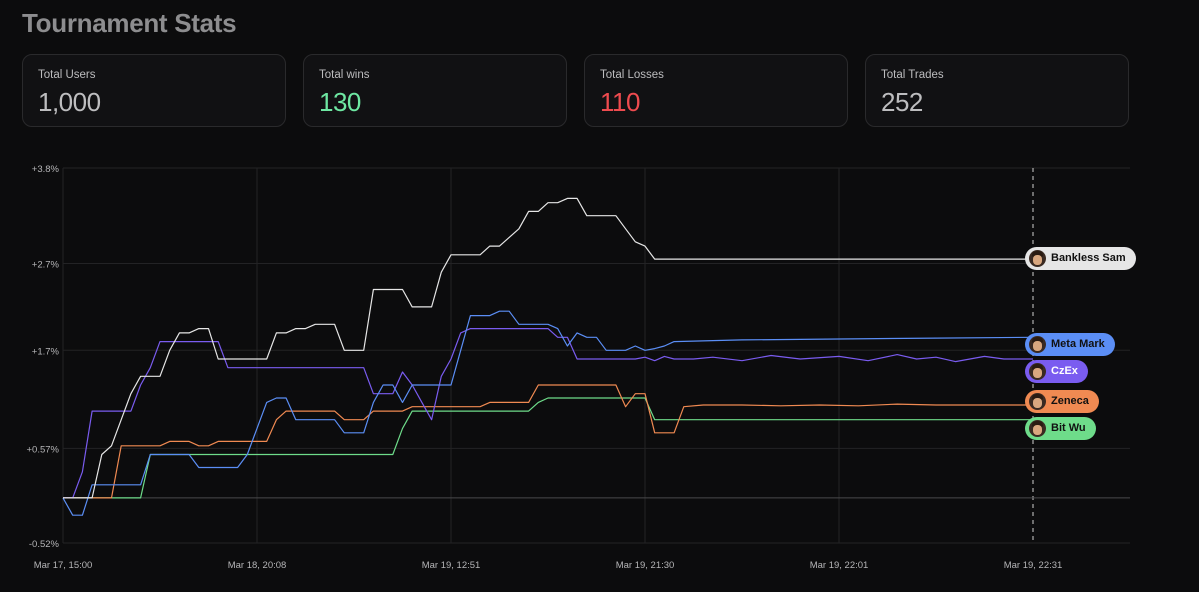 This screenshot has height=592, width=1199. I want to click on stat-value: 130, so click(340, 102).